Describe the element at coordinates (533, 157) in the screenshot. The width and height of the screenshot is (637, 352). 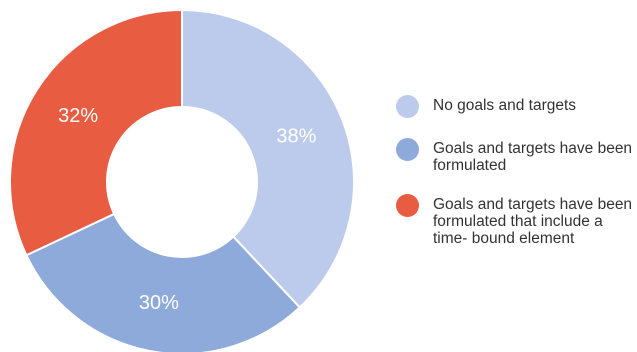
I see `legend-label: Goals and targets have been formulated` at that location.